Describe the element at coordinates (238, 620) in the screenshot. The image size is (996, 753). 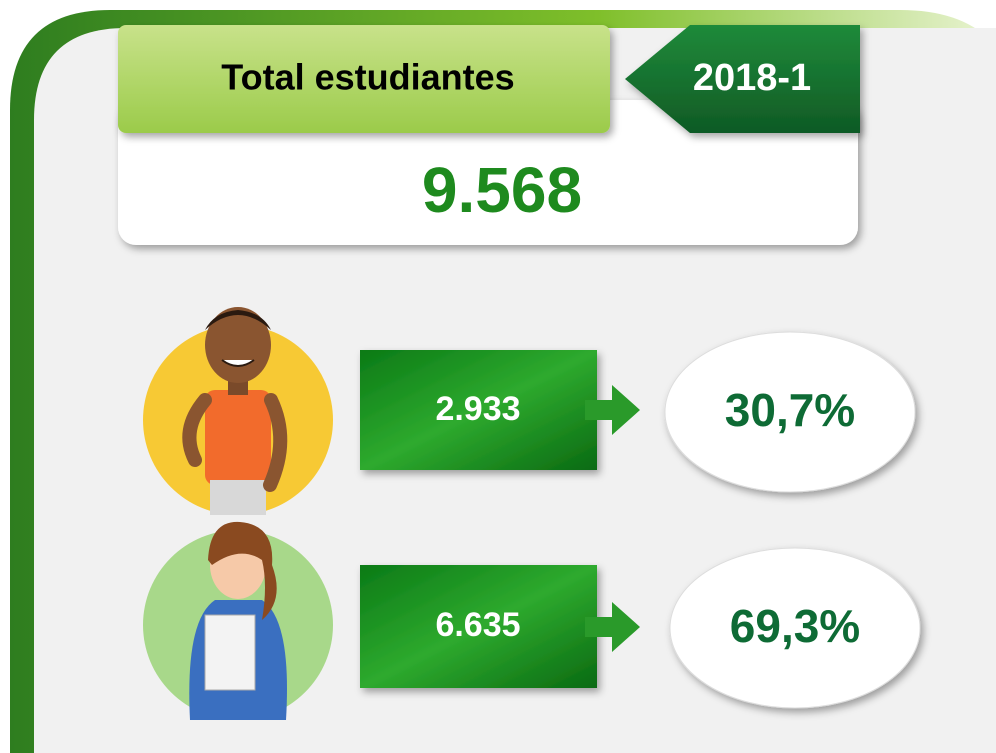
I see `student-avatar-female` at that location.